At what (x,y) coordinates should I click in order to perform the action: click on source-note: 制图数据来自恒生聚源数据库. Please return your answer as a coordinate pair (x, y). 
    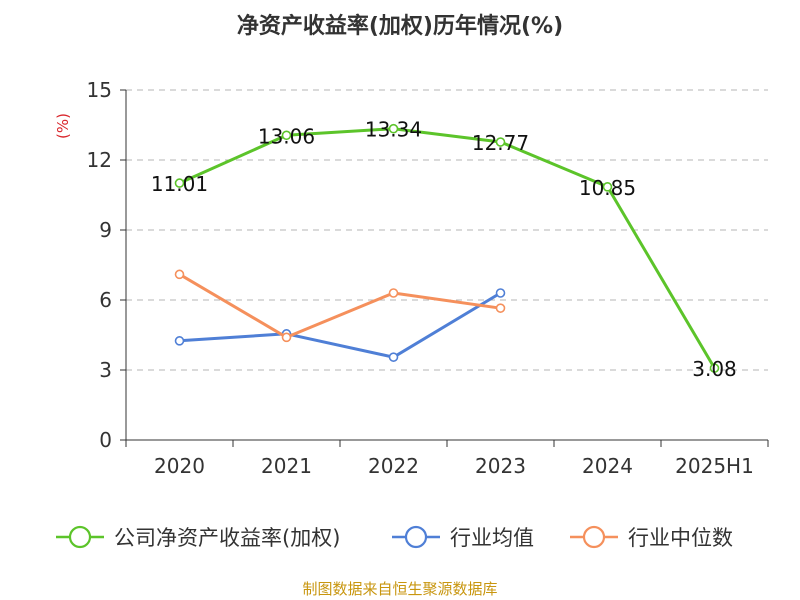
    Looking at the image, I should click on (399, 589).